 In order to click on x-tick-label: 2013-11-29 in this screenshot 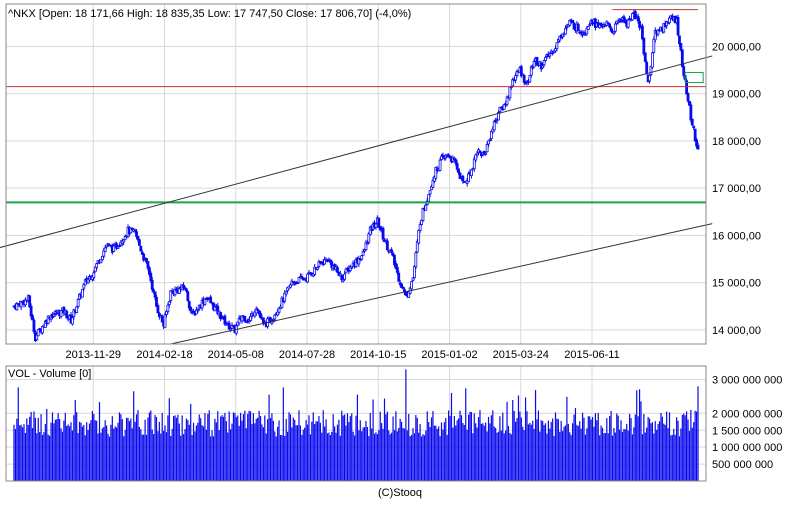, I will do `click(93, 355)`.